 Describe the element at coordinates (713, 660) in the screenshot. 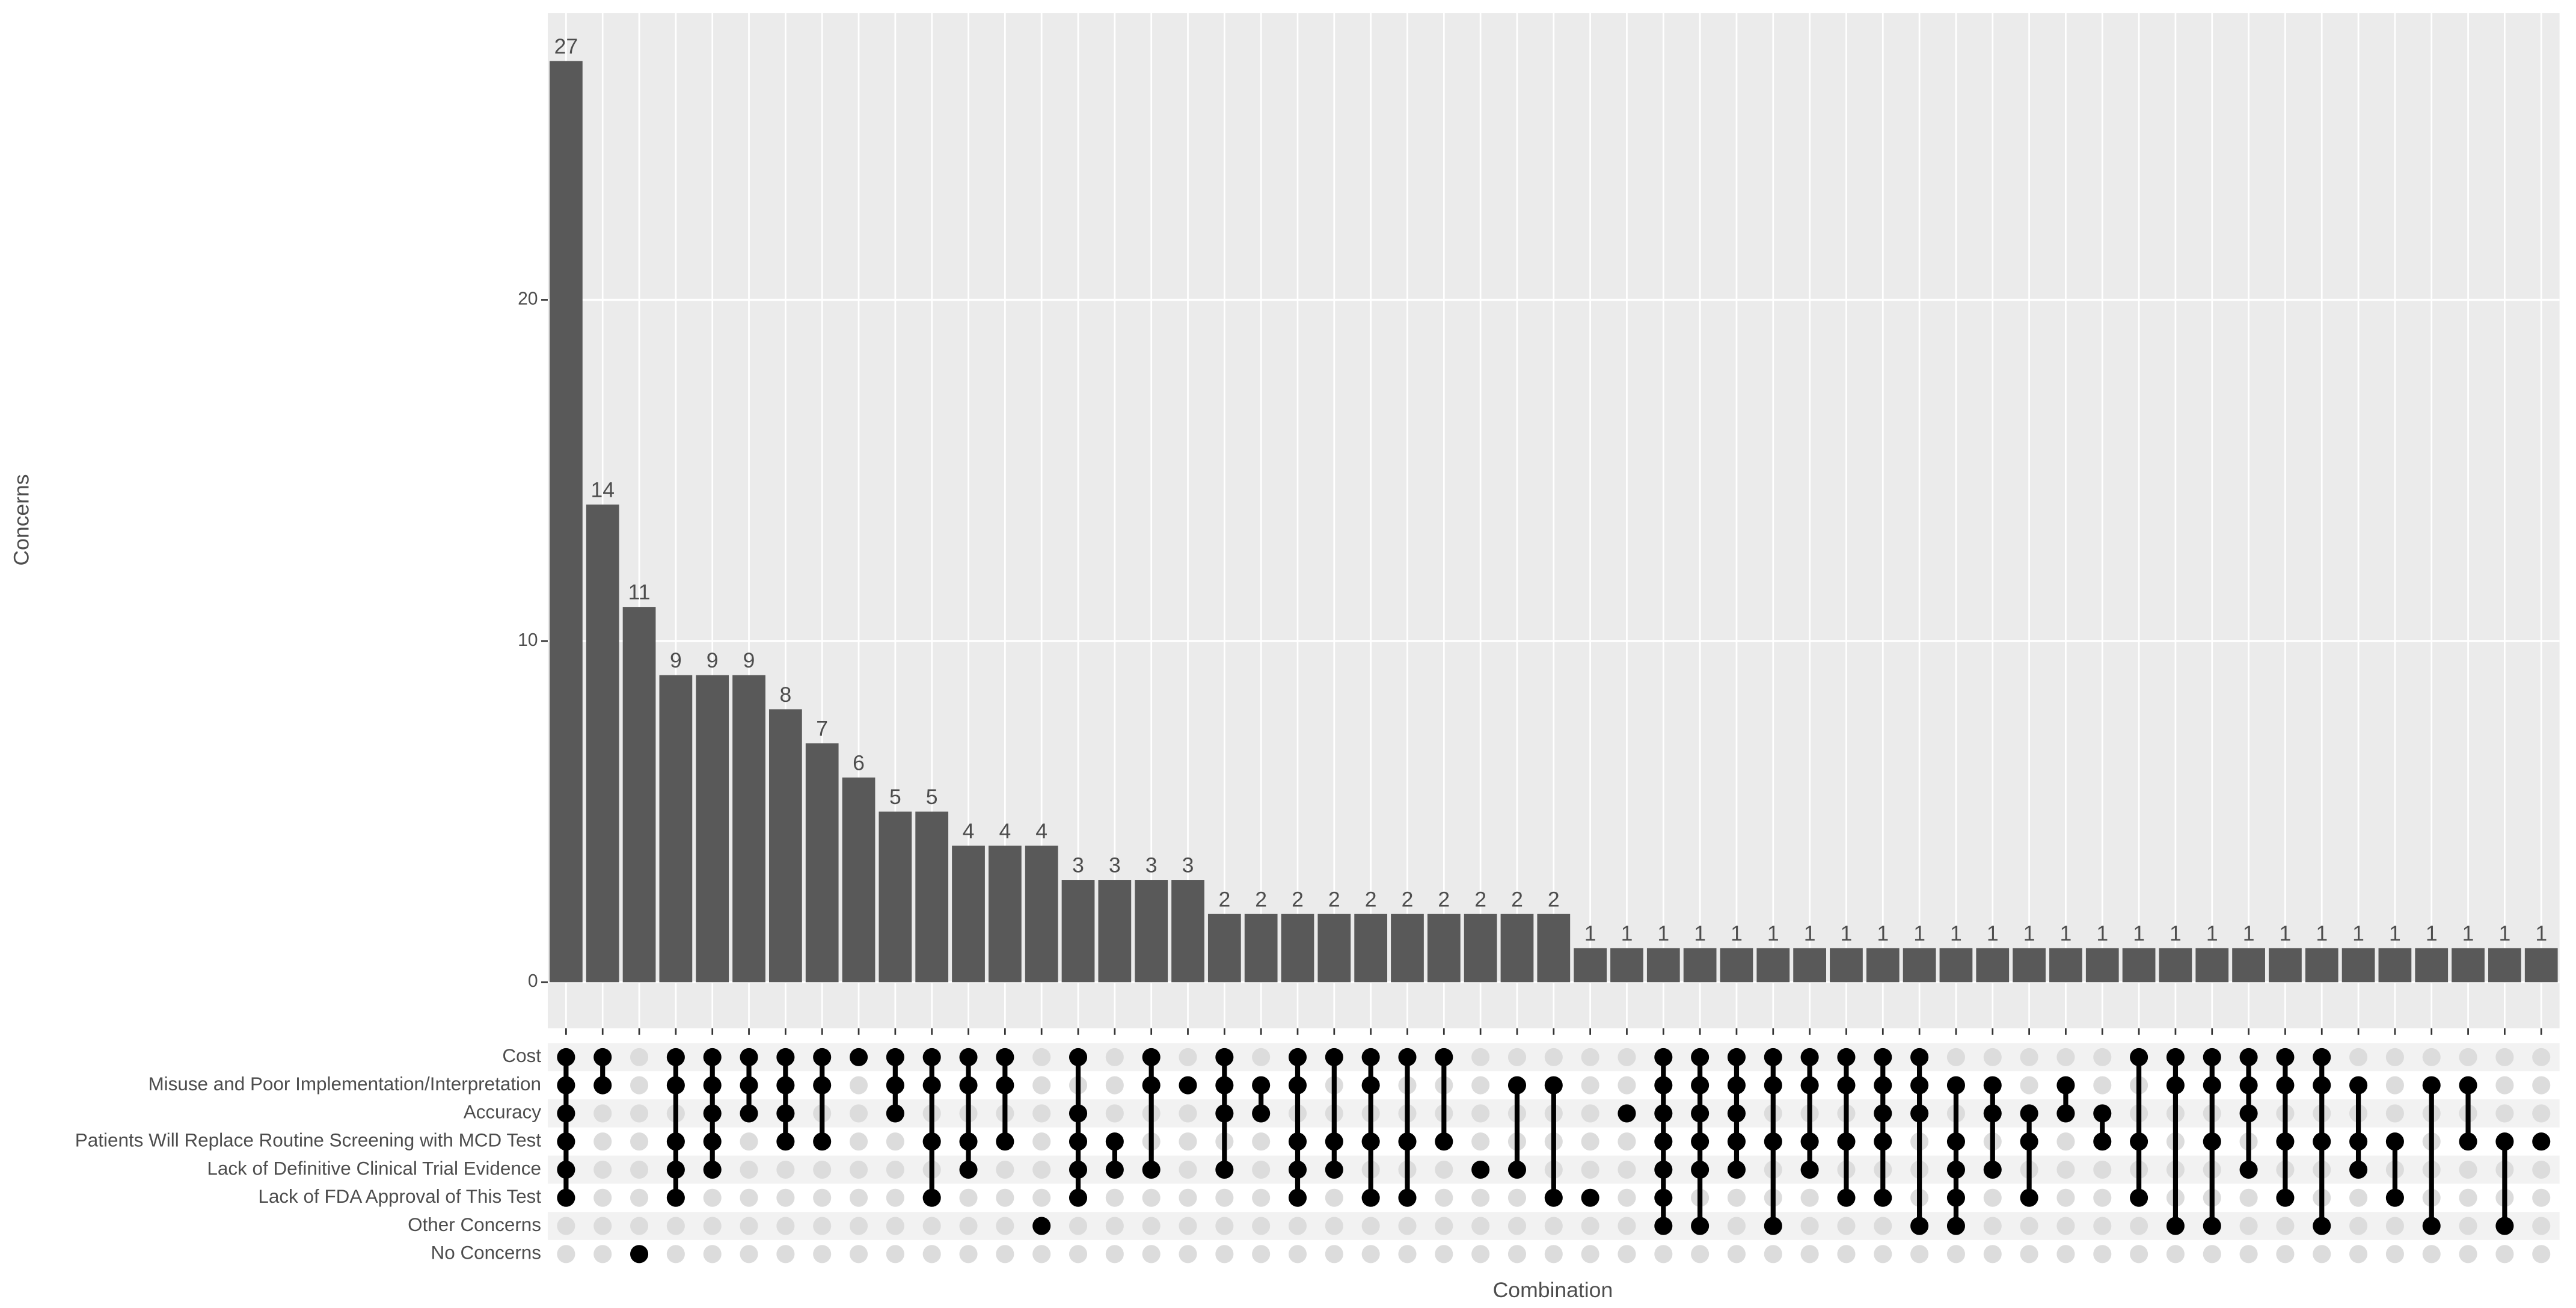

I see `bar-label: 9` at that location.